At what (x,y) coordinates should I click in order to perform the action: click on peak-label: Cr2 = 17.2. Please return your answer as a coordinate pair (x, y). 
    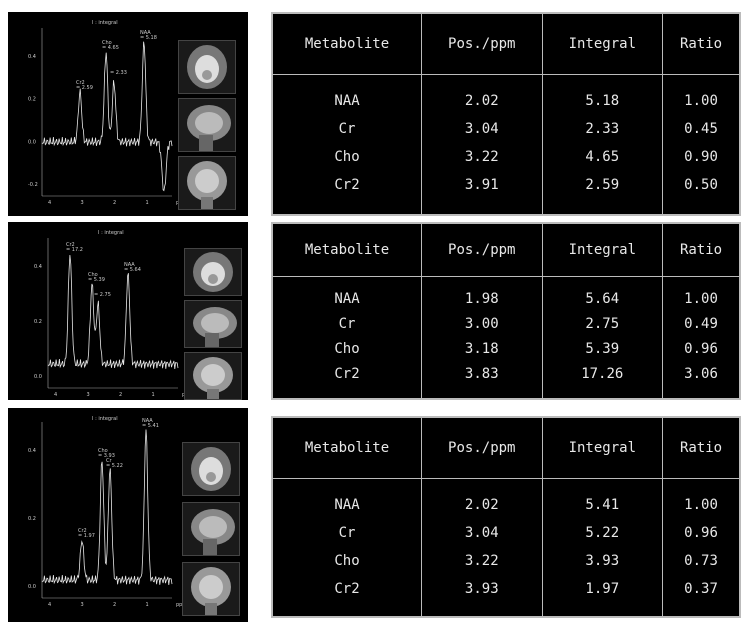
    Looking at the image, I should click on (74, 247).